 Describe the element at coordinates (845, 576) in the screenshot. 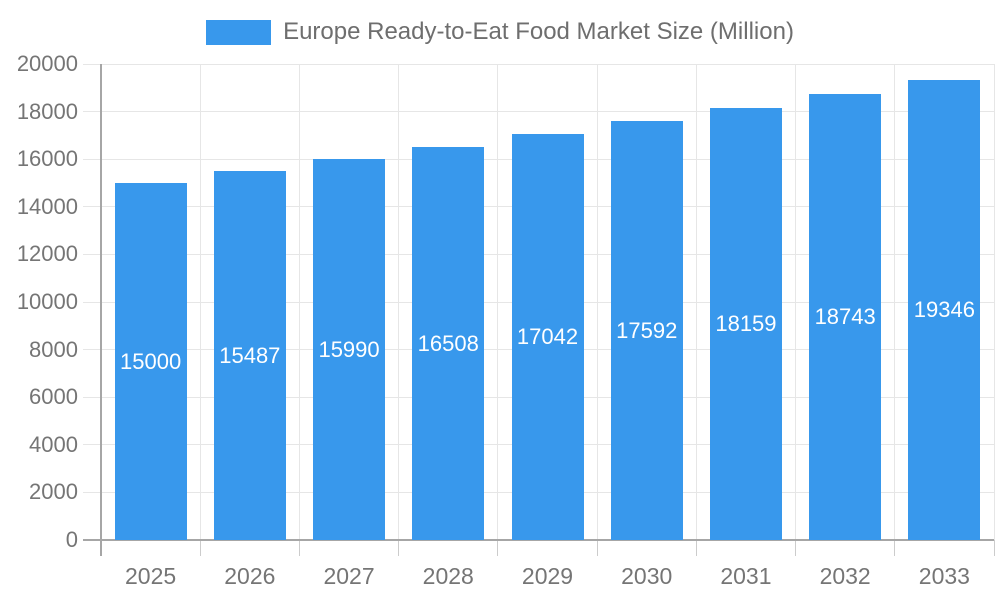

I see `x-tick-label: 2032` at that location.